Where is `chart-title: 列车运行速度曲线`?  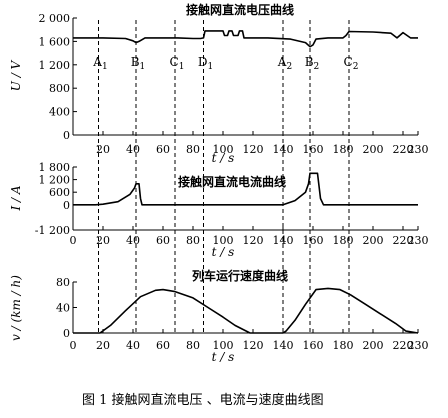
chart-title: 列车运行速度曲线 is located at coordinates (240, 275).